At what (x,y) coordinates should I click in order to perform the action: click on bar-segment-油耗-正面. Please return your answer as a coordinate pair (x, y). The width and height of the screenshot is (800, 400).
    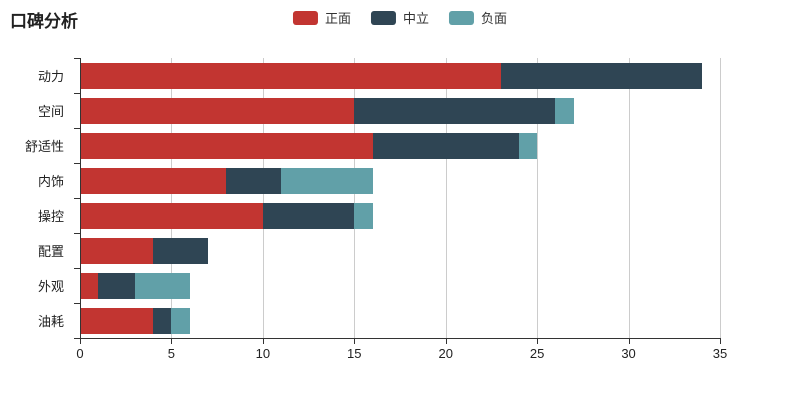
    Looking at the image, I should click on (117, 320).